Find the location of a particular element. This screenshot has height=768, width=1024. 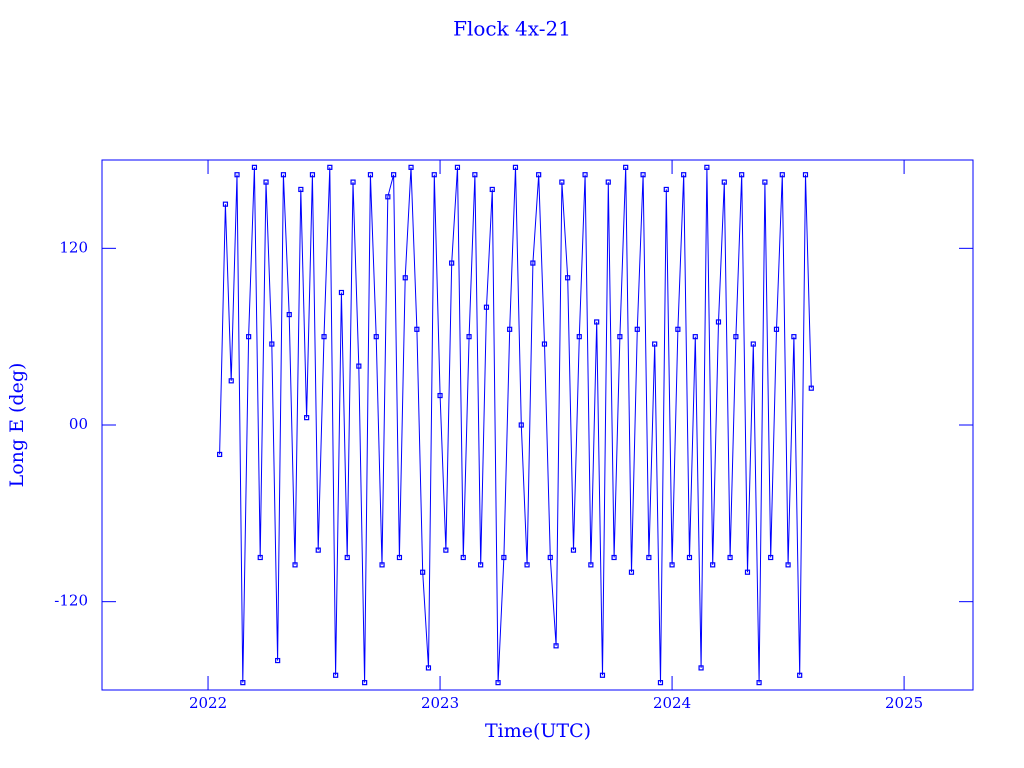

x-tick-label: 2022 is located at coordinates (208, 703).